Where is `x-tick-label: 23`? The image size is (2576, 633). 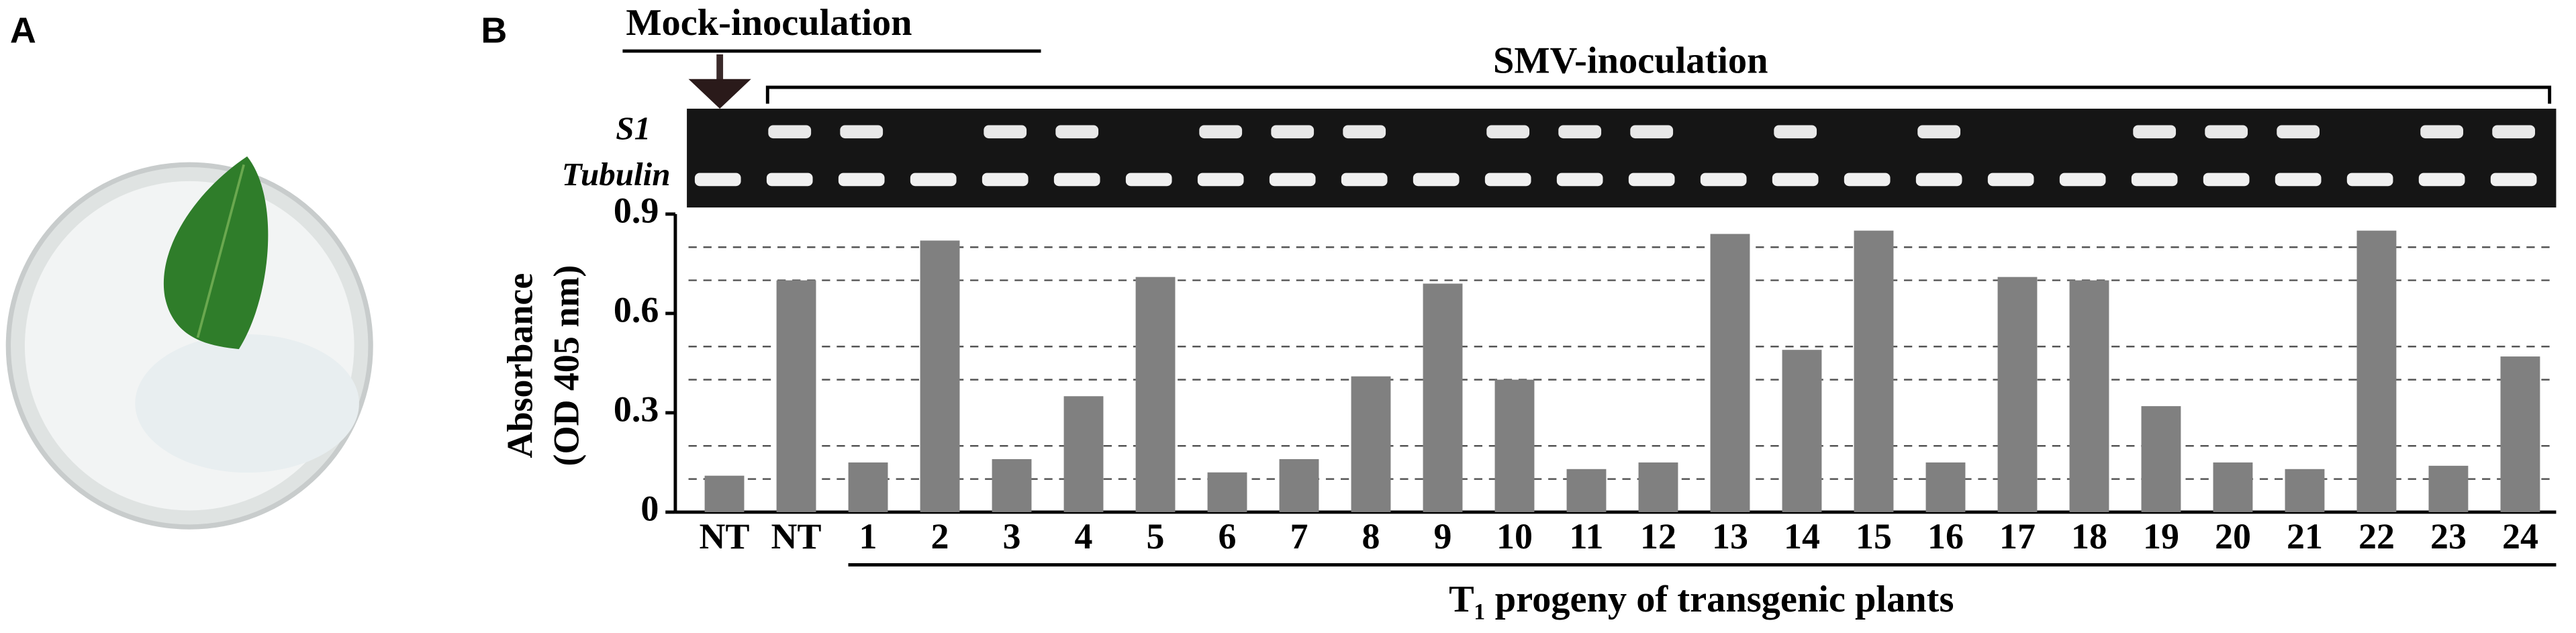
x-tick-label: 23 is located at coordinates (2448, 536).